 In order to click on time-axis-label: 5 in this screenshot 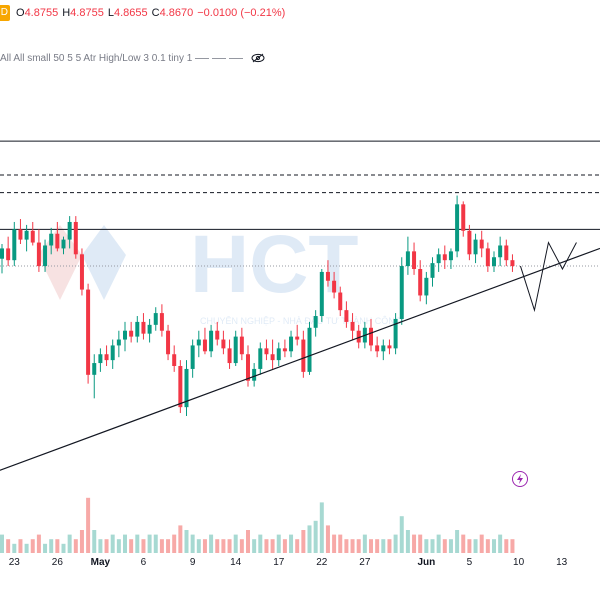, I will do `click(469, 562)`.